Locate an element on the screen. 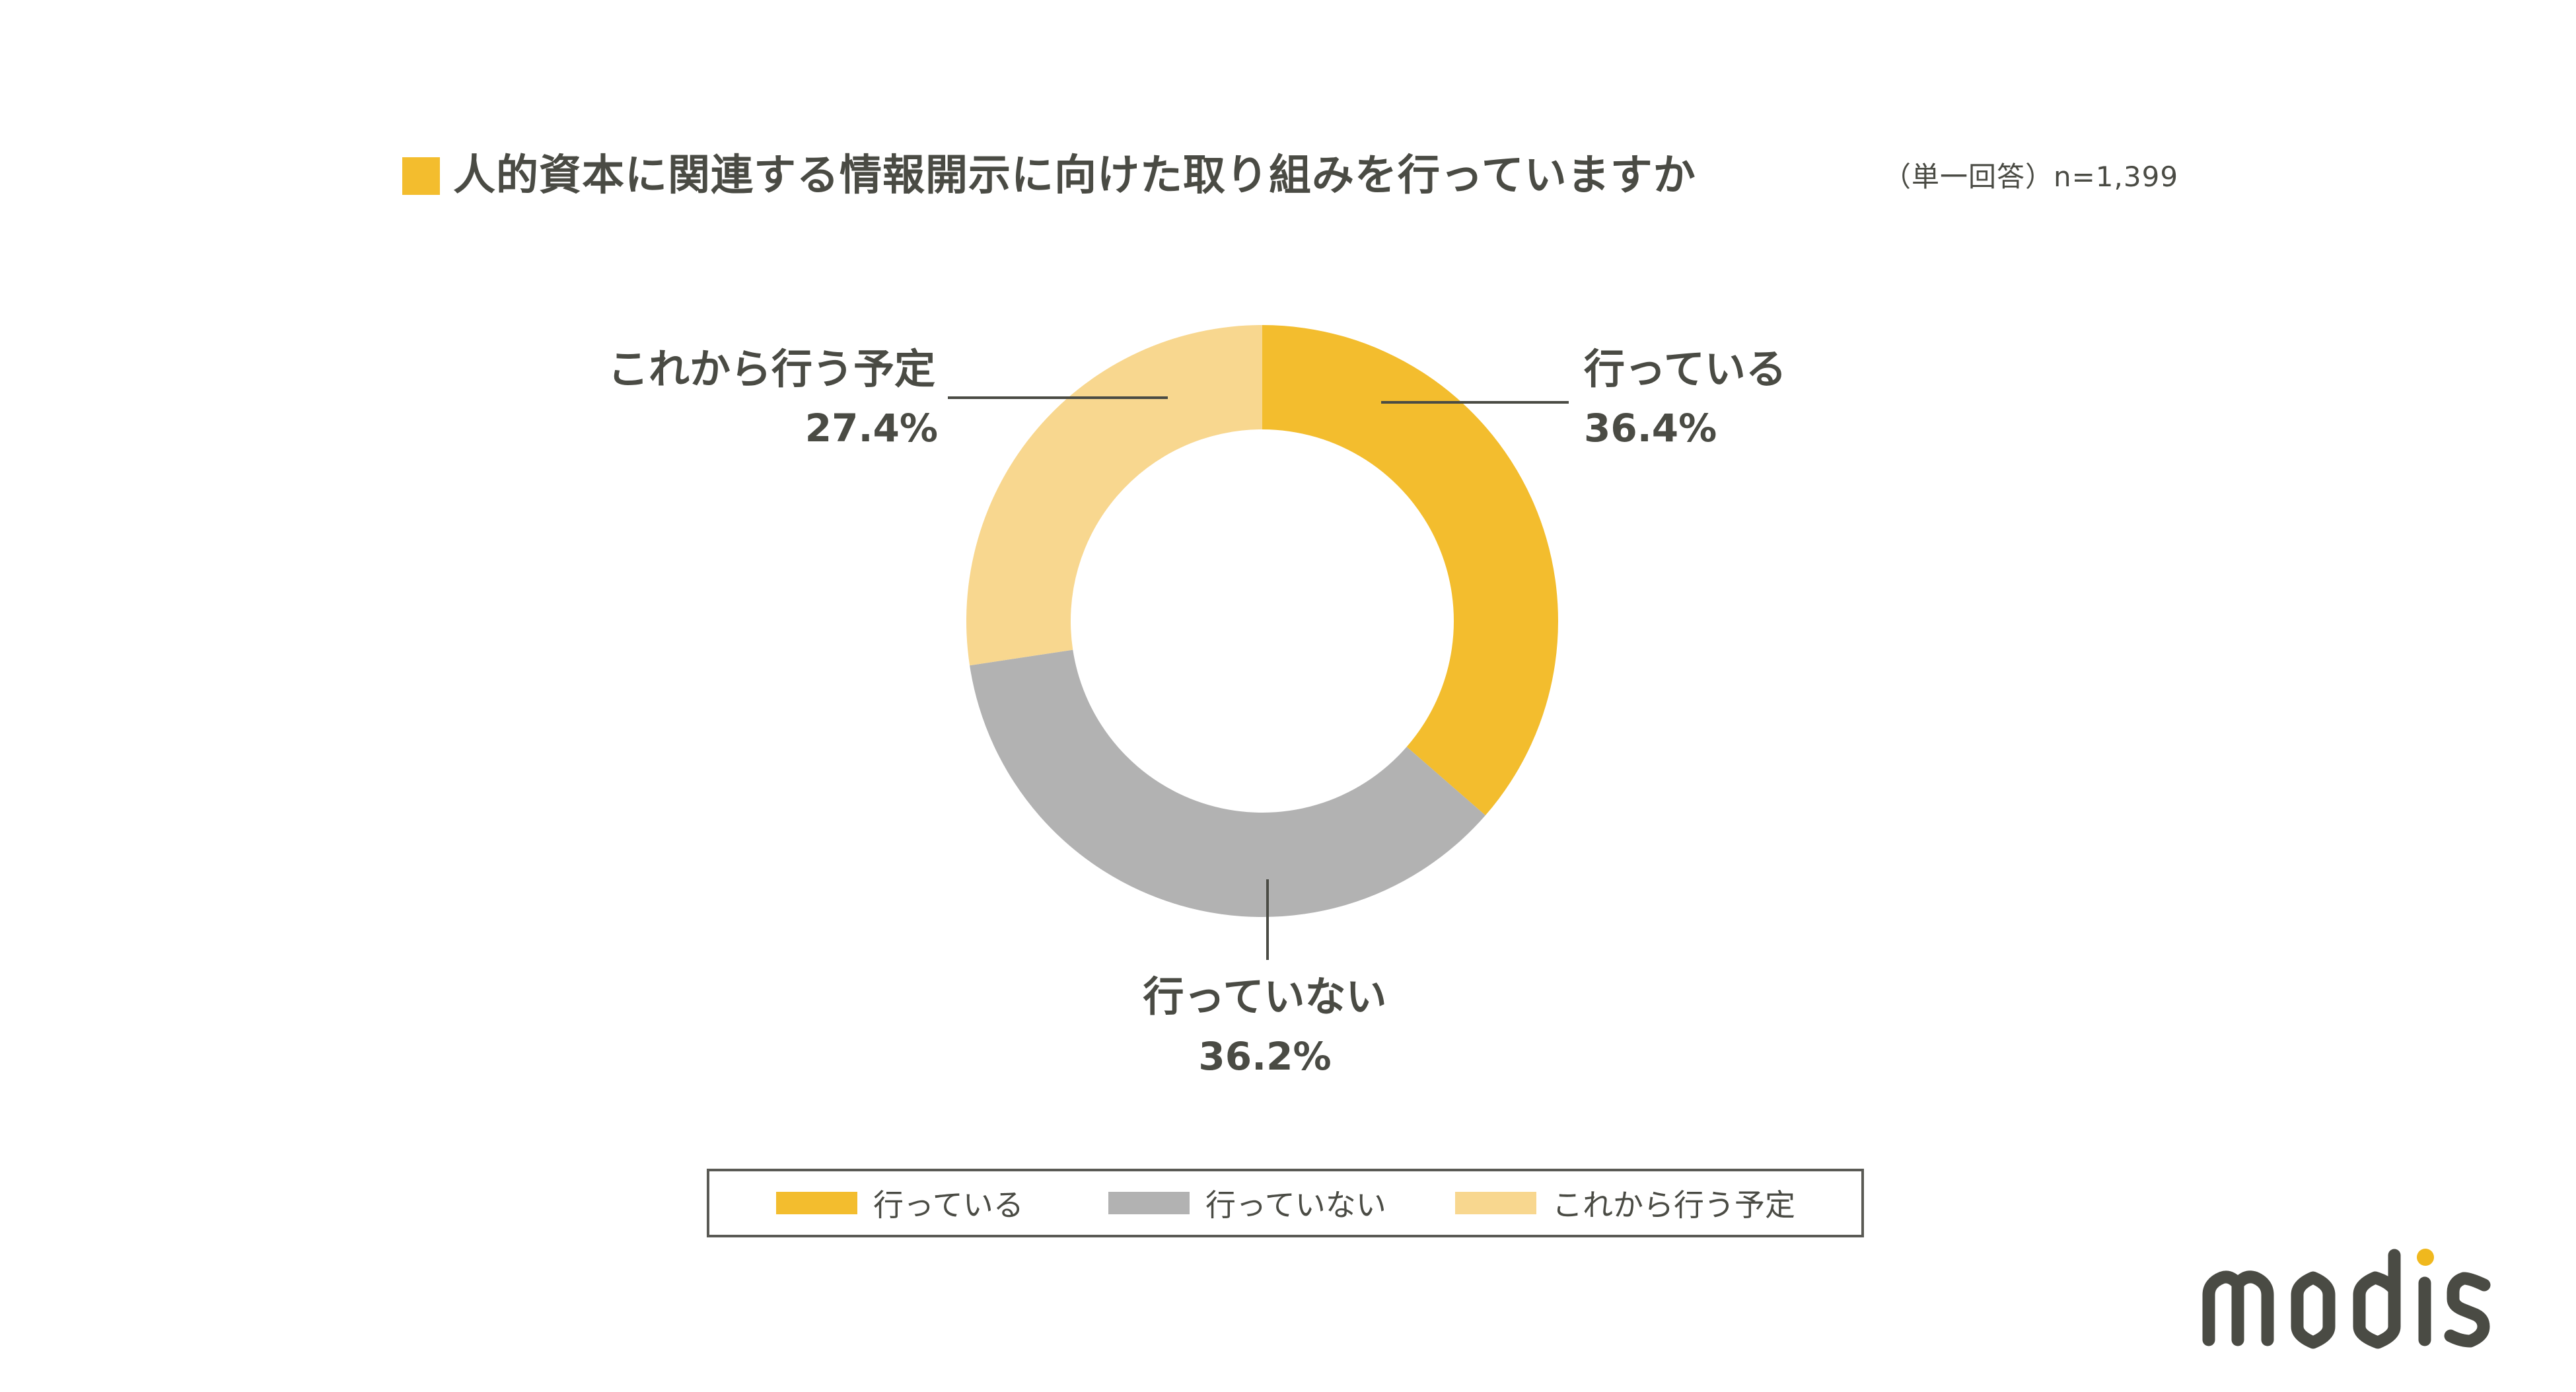 The image size is (2576, 1392). chart-legend: 行っている 行っていない これから行う予定 is located at coordinates (1285, 1203).